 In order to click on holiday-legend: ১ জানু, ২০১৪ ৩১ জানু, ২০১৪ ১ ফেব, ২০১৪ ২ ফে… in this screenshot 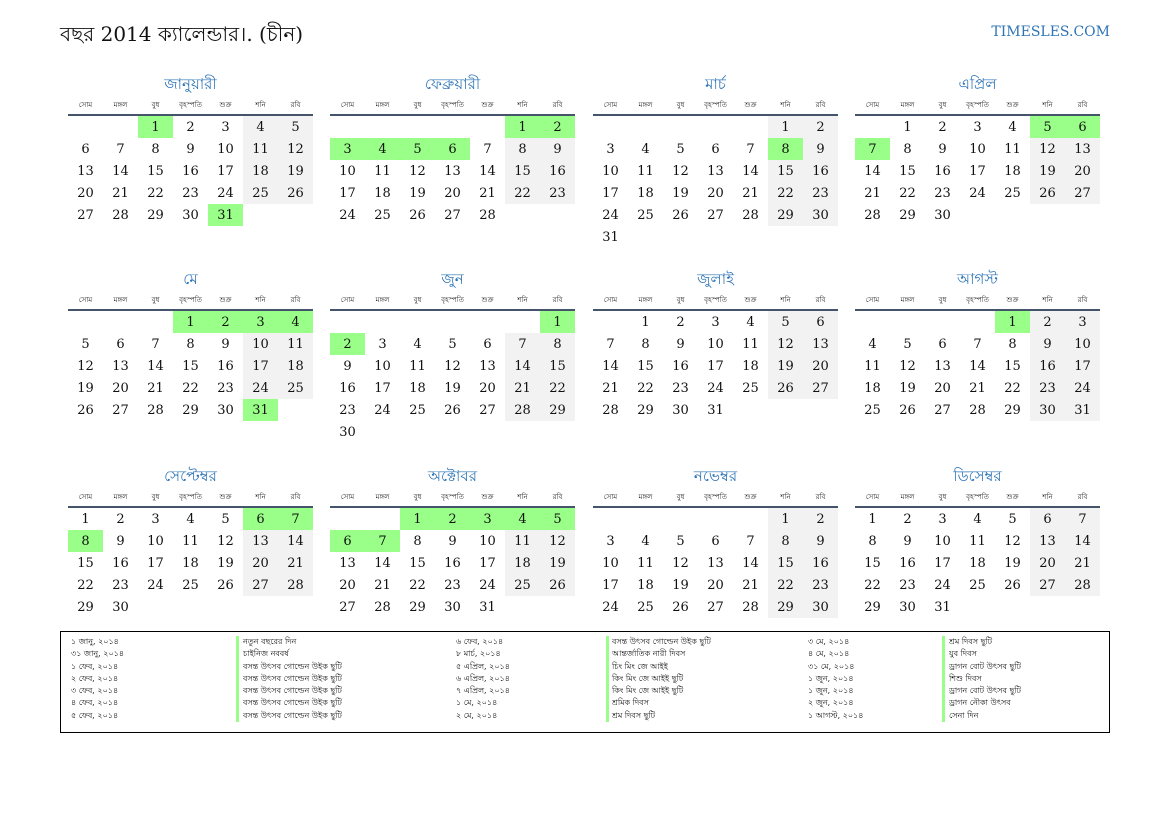, I will do `click(585, 682)`.